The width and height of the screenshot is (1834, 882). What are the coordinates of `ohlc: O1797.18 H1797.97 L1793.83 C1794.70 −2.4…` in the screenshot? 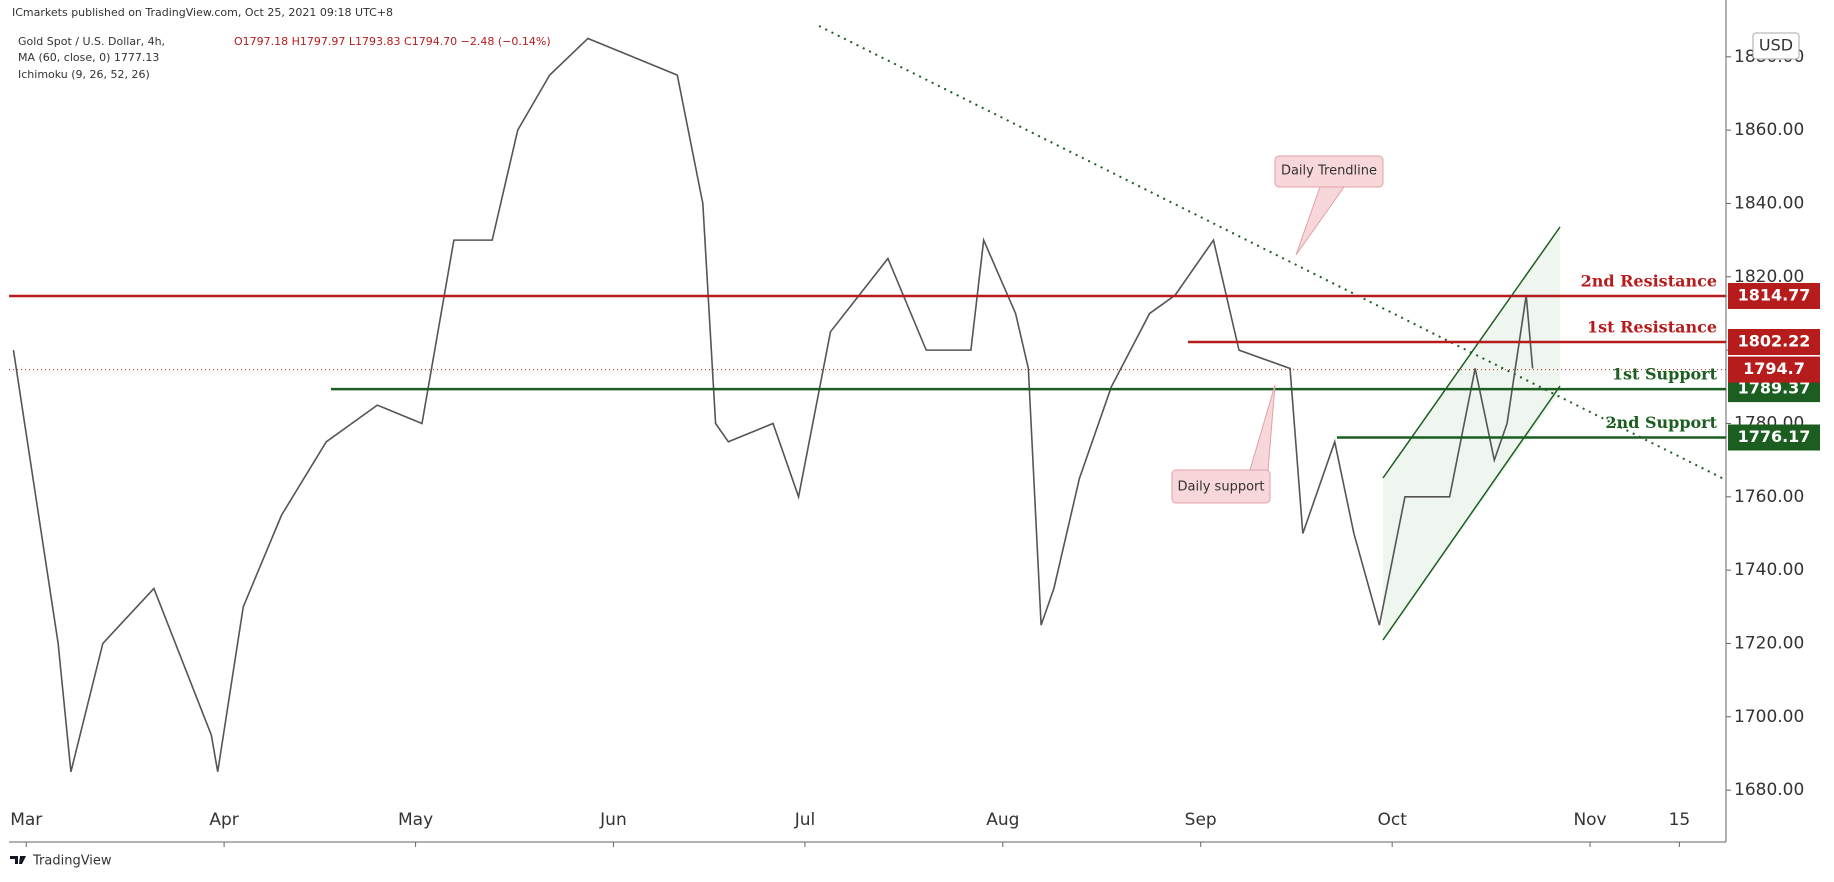 It's located at (392, 41).